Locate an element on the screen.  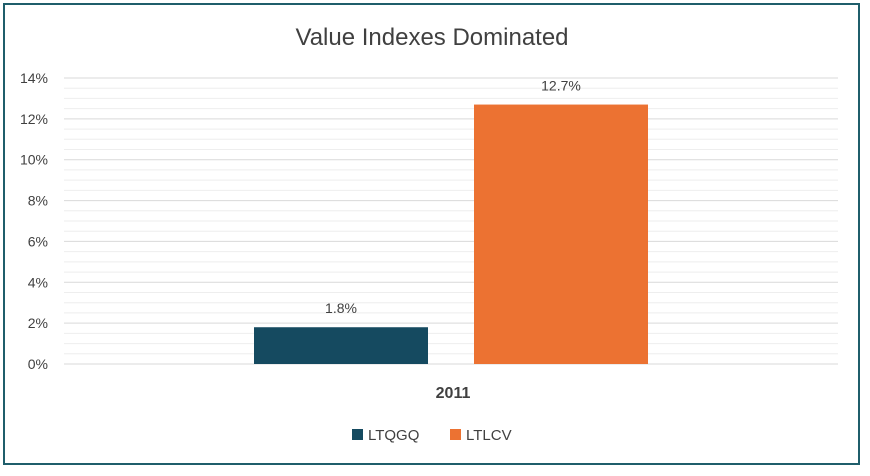
data-label-ltqgq: 1.8% is located at coordinates (341, 308).